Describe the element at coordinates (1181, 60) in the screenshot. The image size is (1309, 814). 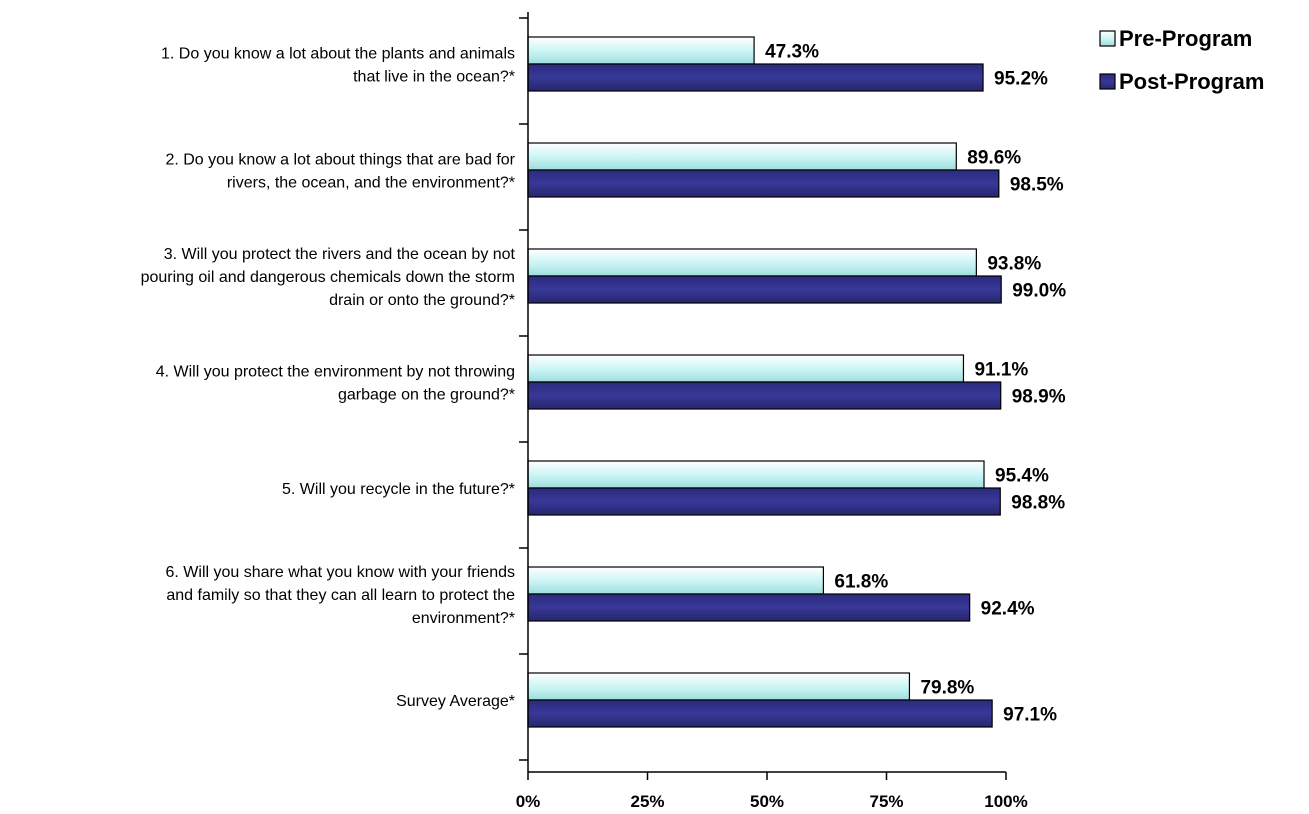
I see `legend: Pre-Program Post-Program` at that location.